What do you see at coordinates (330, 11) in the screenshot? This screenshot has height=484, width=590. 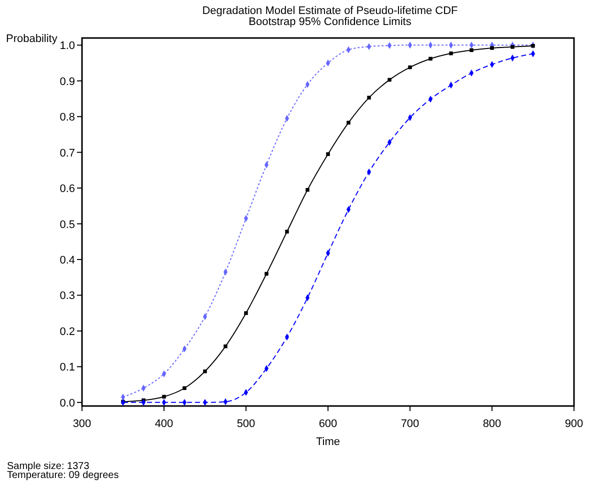 I see `chart-title: Degradation Model Estimate of Pseudo-lifetime CDF` at bounding box center [330, 11].